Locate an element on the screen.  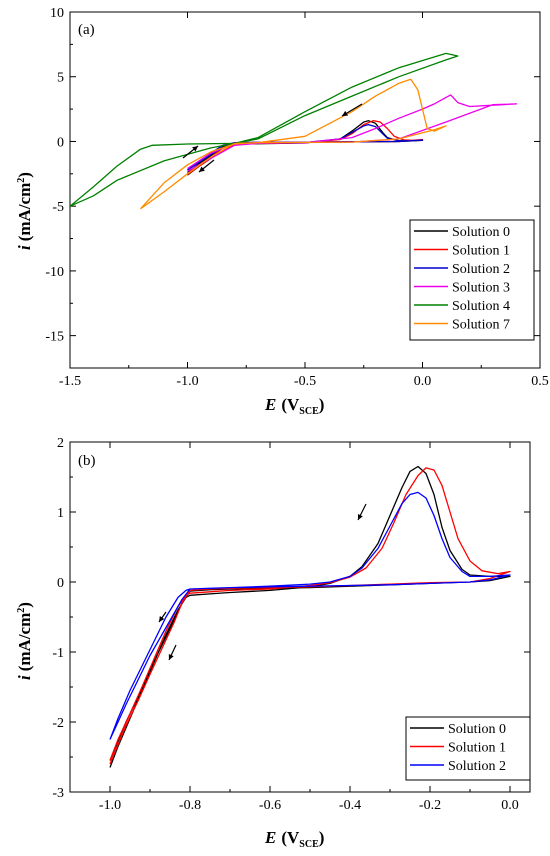
y-tick-label: -2 is located at coordinates (58, 723).